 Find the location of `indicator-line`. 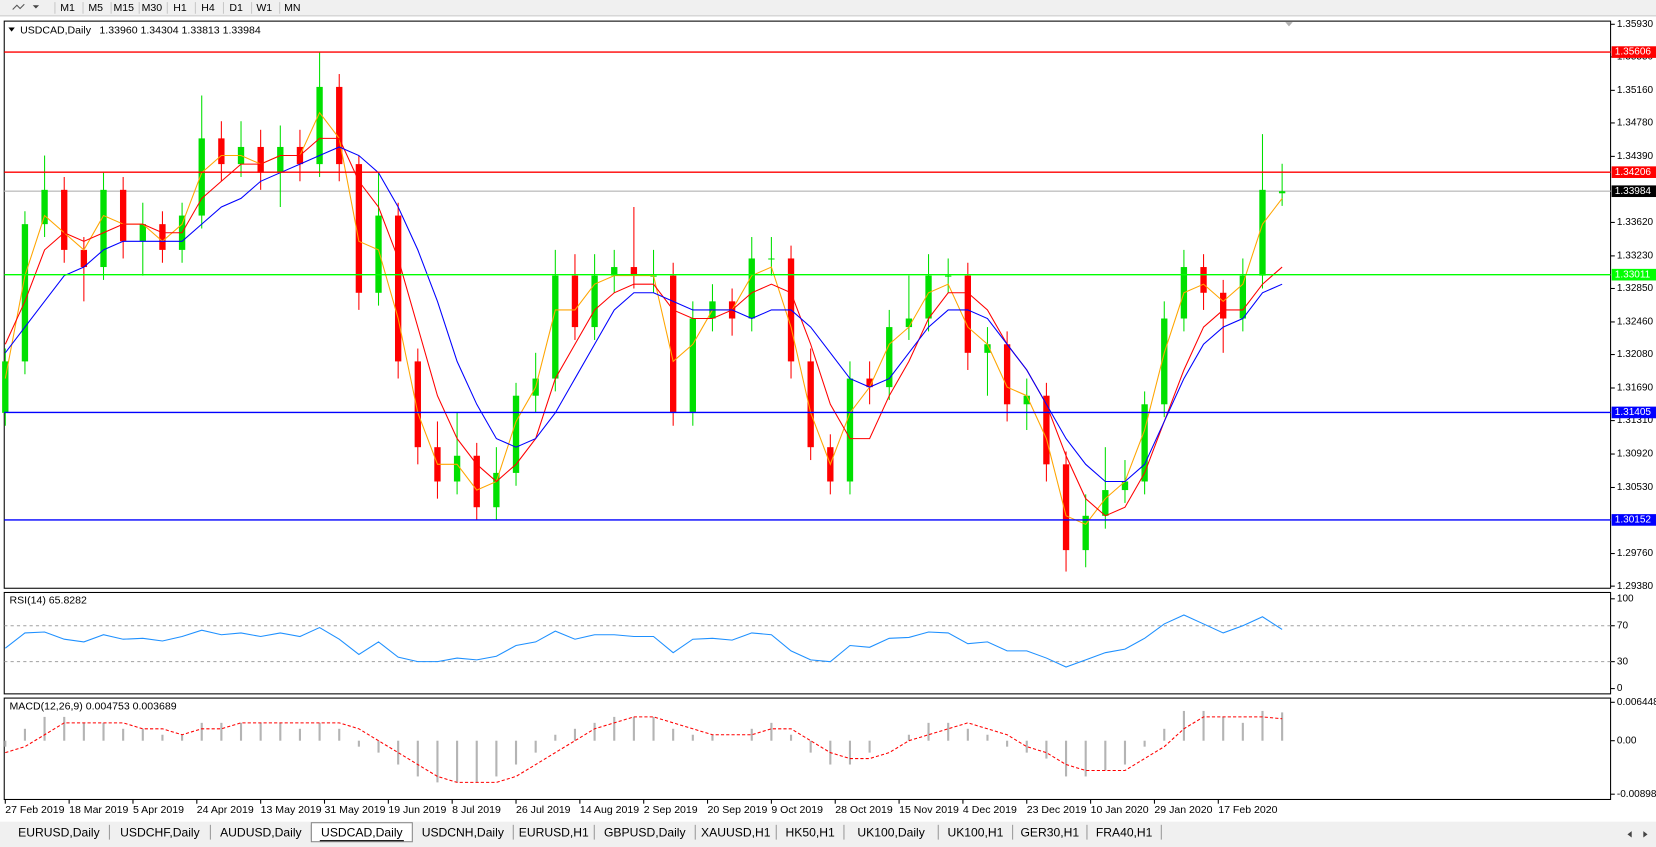

indicator-line is located at coordinates (643, 641).